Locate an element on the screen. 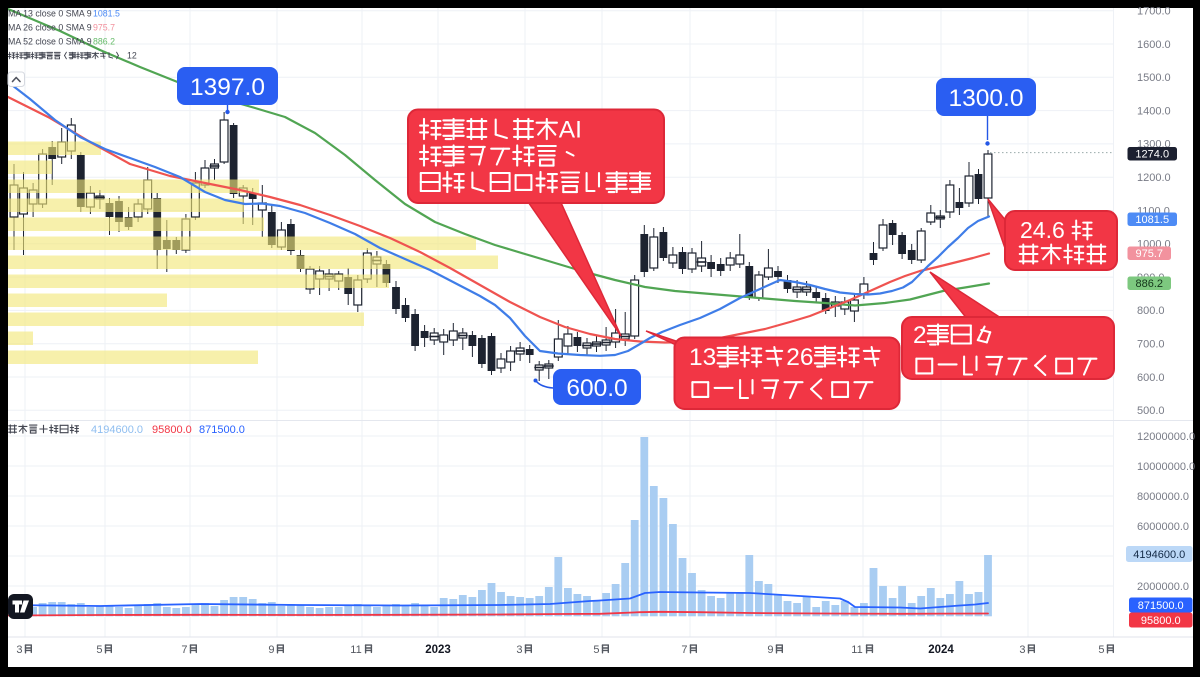 The width and height of the screenshot is (1200, 677). svg-text: 1397.0 is located at coordinates (227, 87).